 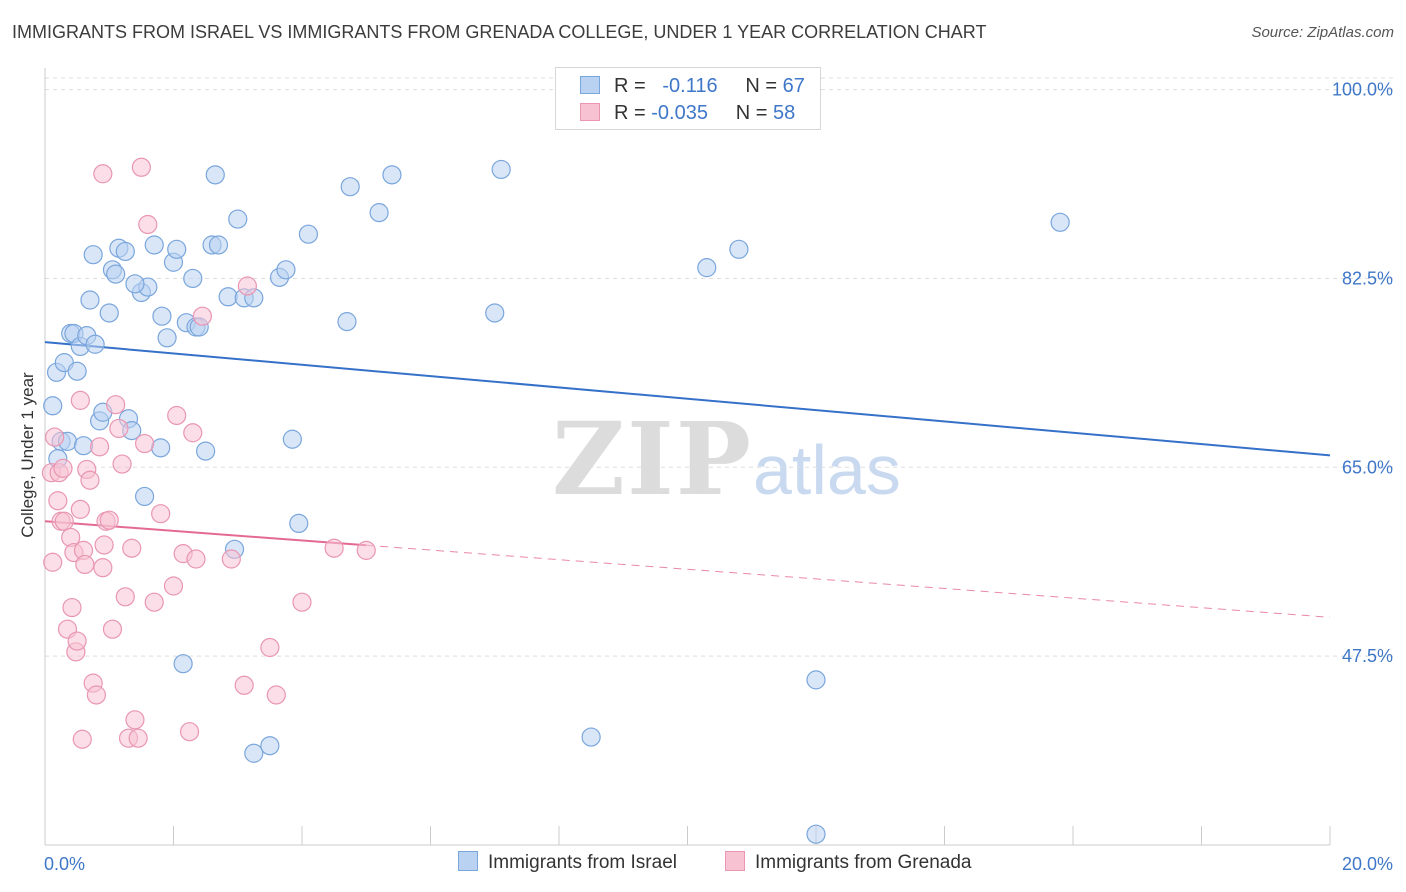 I want to click on y-tick-labels: 47.5% 65.0% 82.5% 100.0%, so click(x=1362, y=373).